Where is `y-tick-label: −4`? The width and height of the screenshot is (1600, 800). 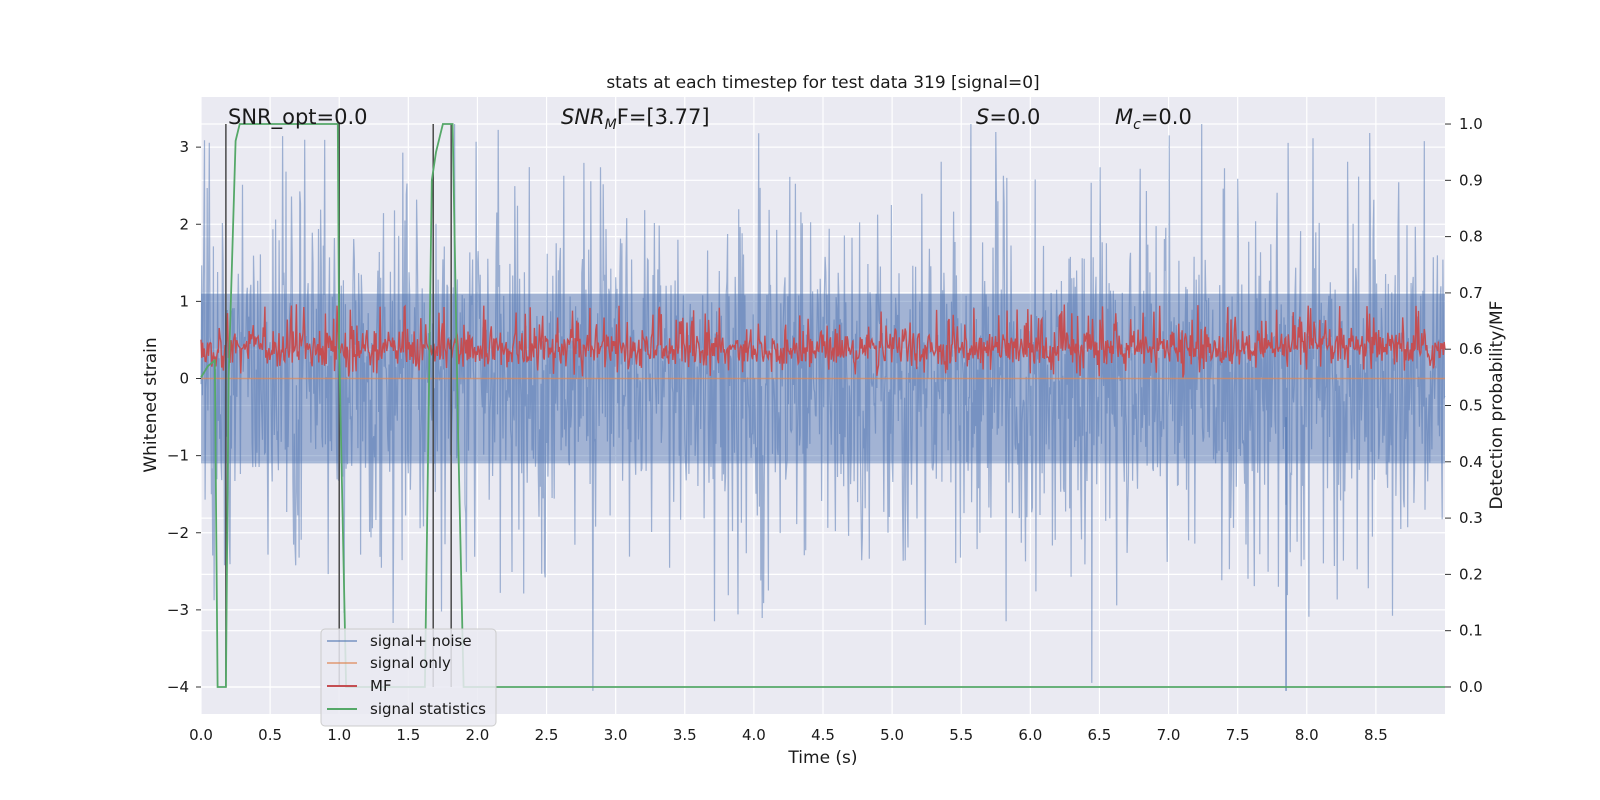 y-tick-label: −4 is located at coordinates (178, 687).